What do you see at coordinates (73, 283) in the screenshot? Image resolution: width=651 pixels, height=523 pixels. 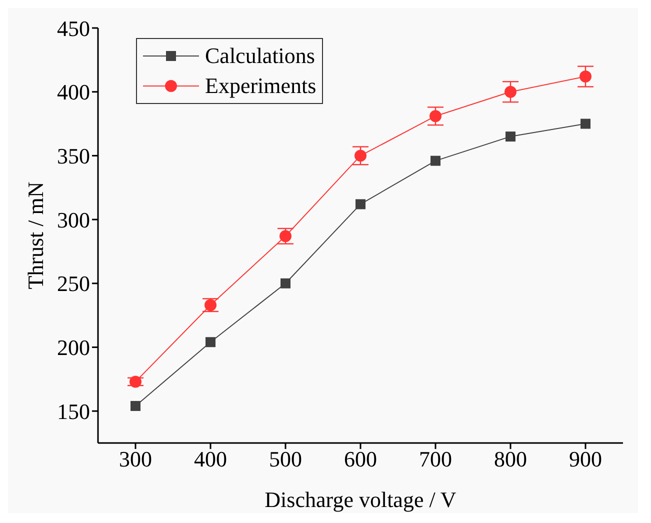 I see `y-tick-label: 250` at bounding box center [73, 283].